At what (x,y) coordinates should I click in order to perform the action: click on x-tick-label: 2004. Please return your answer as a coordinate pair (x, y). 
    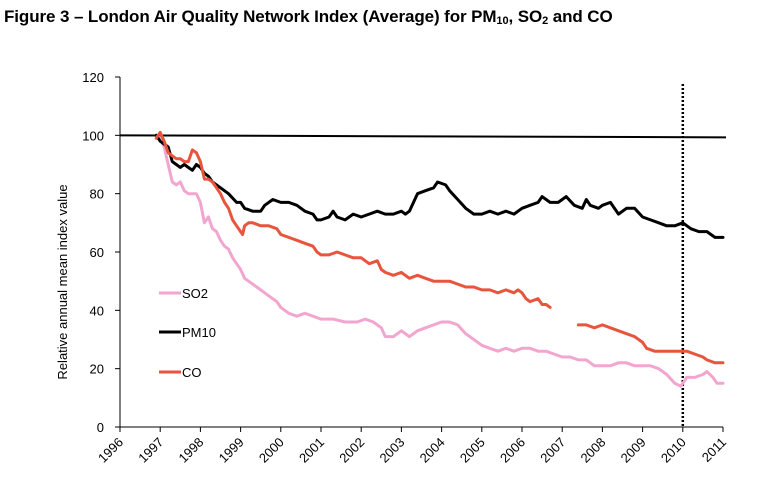
    Looking at the image, I should click on (432, 450).